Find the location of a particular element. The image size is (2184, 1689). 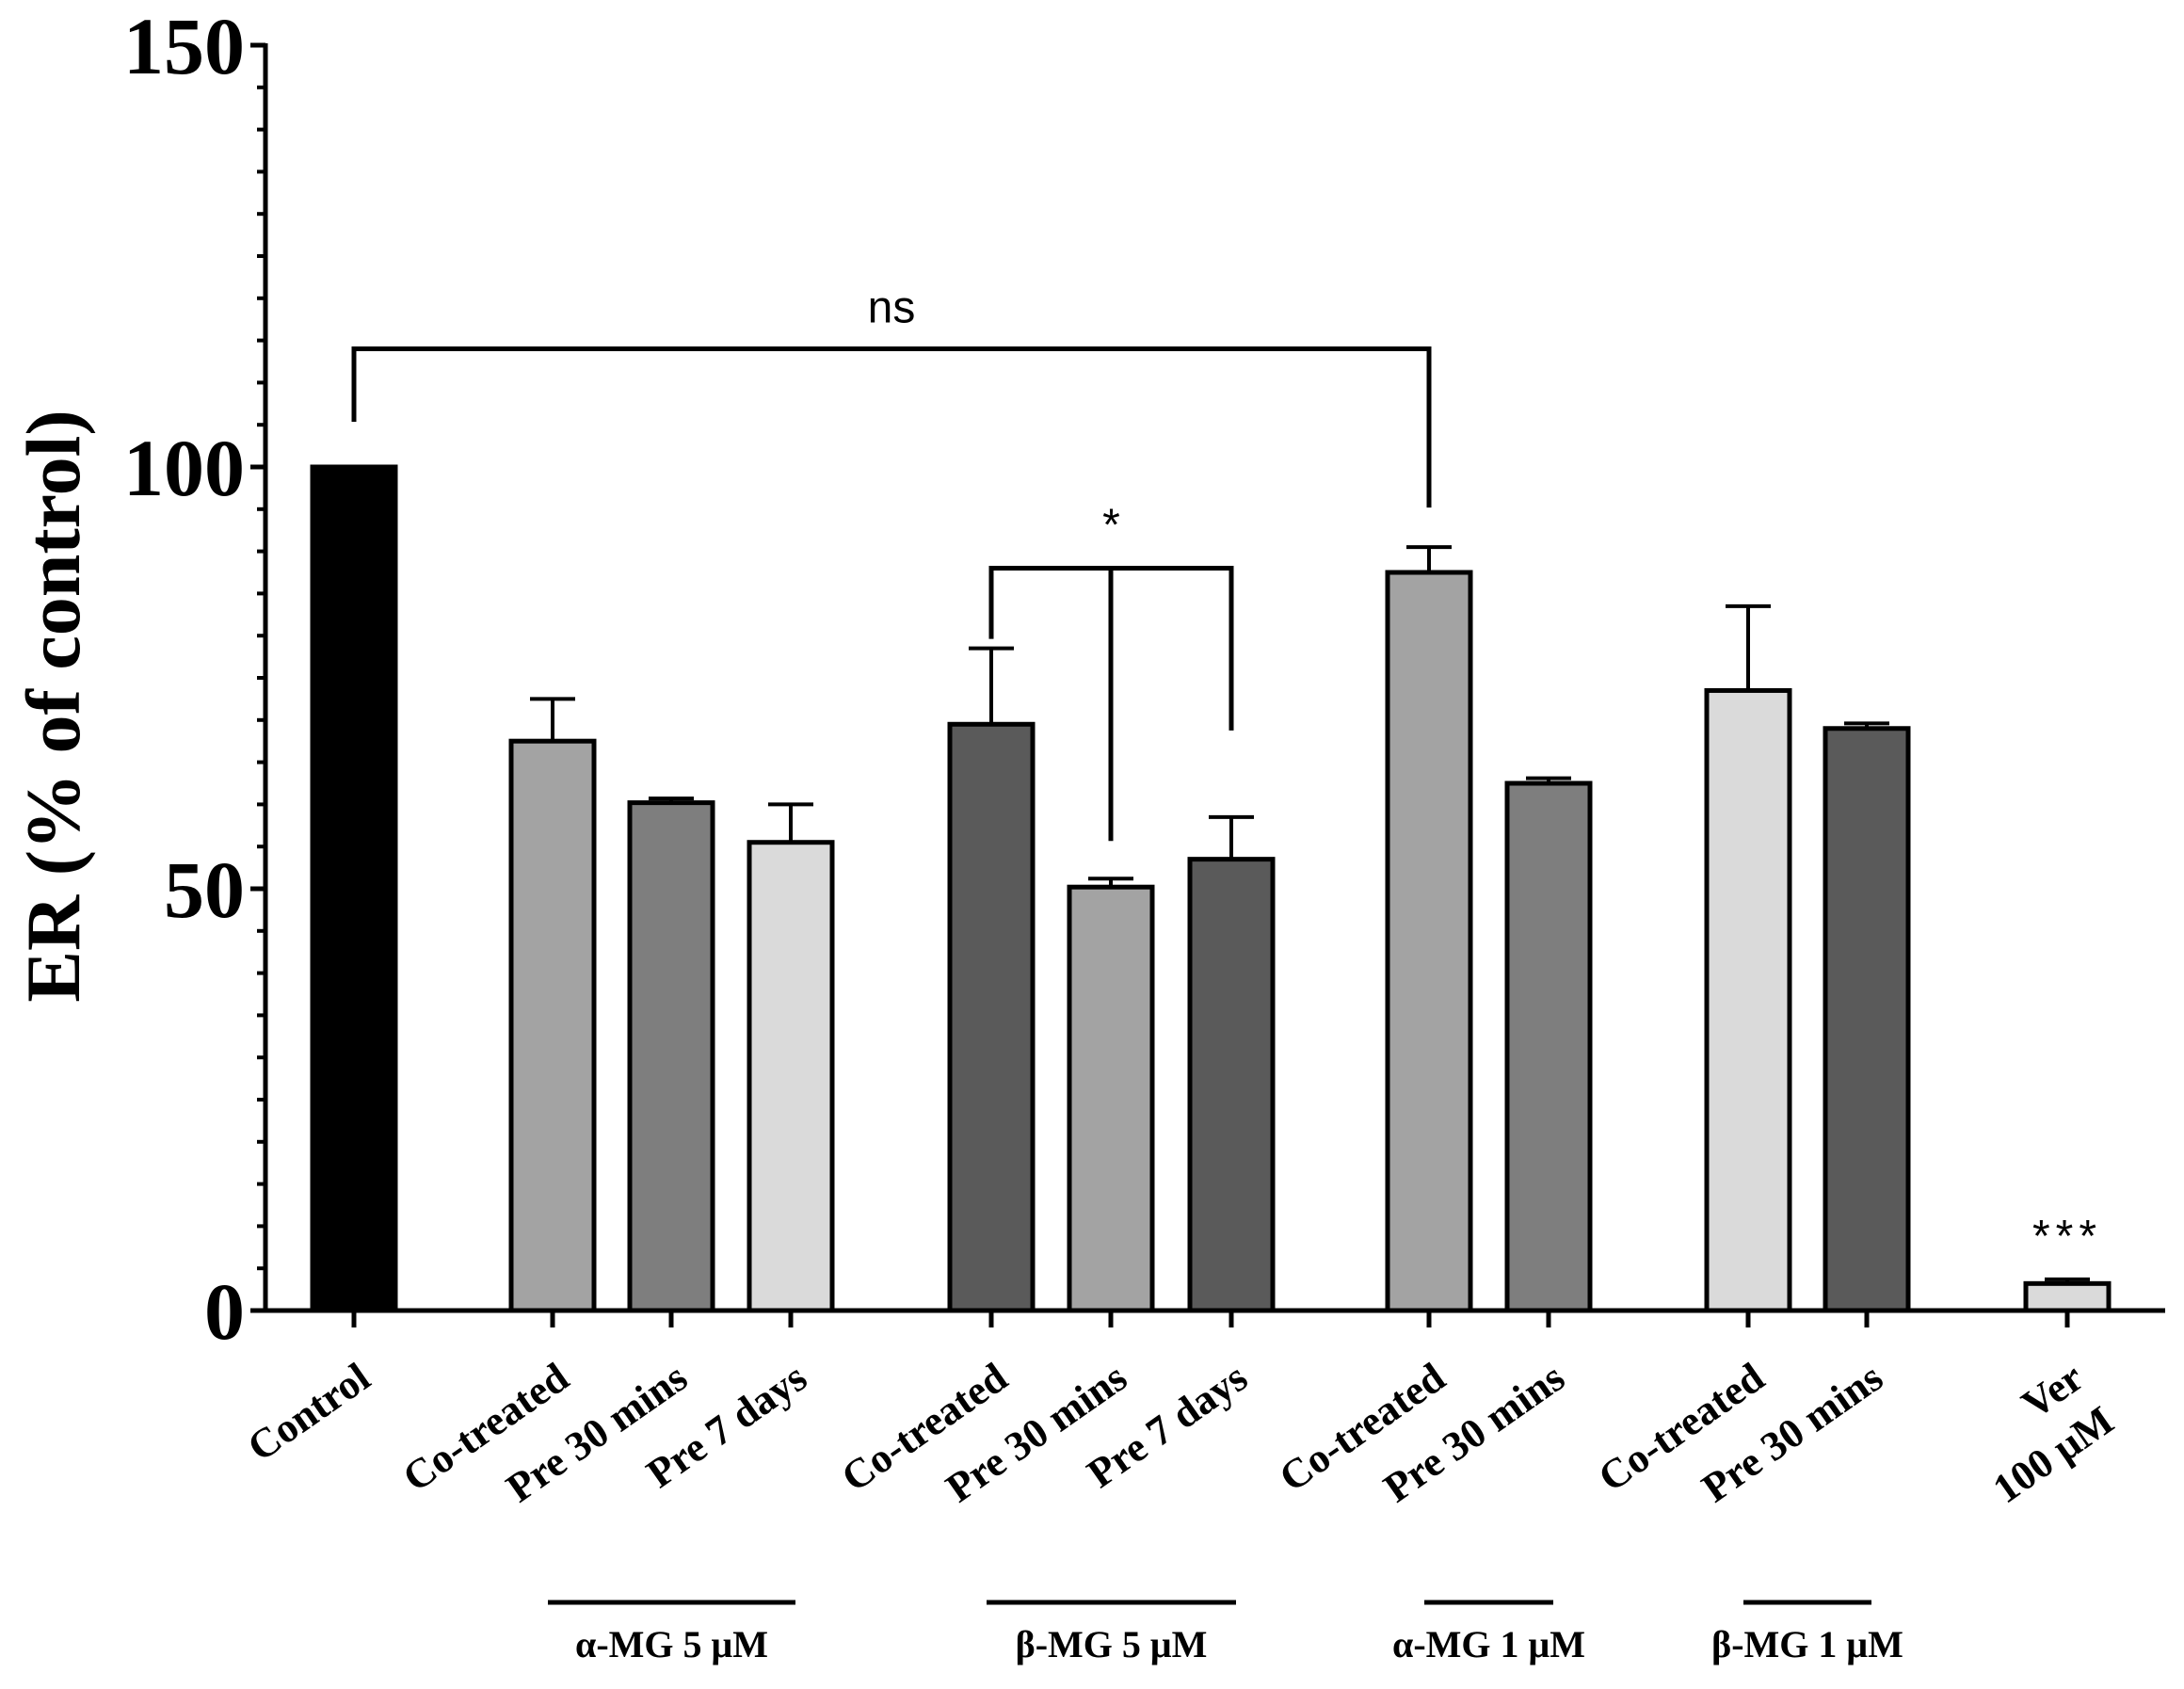

y-tick-label: 0 is located at coordinates (224, 1311).